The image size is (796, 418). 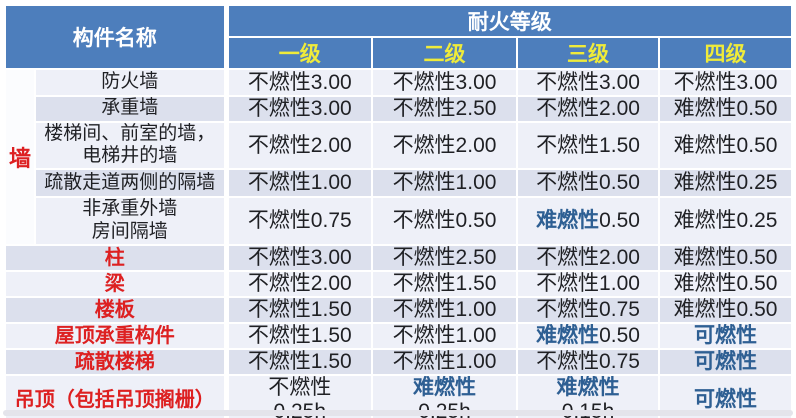 I want to click on table-row: 楼板 不燃性1.50 不燃性1.00 不燃性0.75 难燃性0.50, so click(x=398, y=310).